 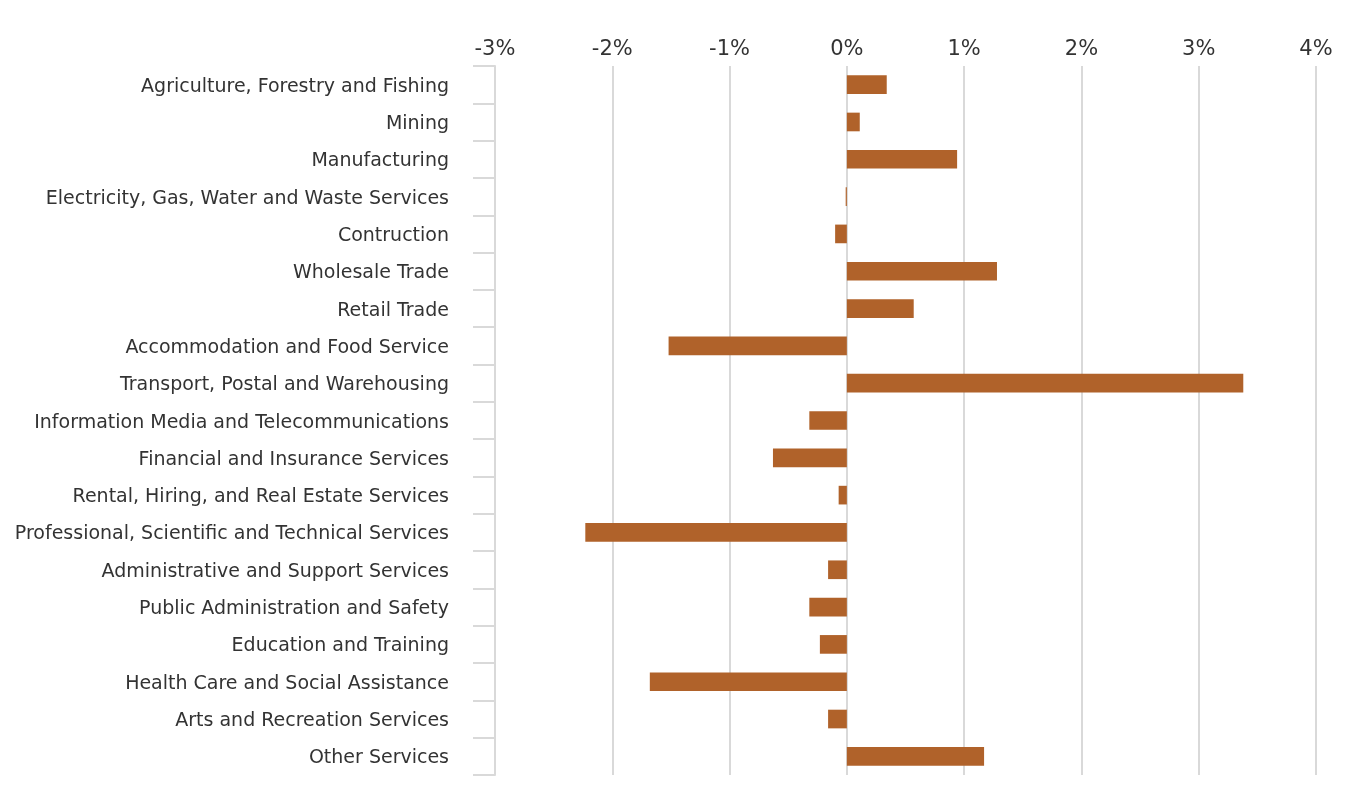 I want to click on y-tick-label: Administrative and Support Services, so click(x=275, y=569).